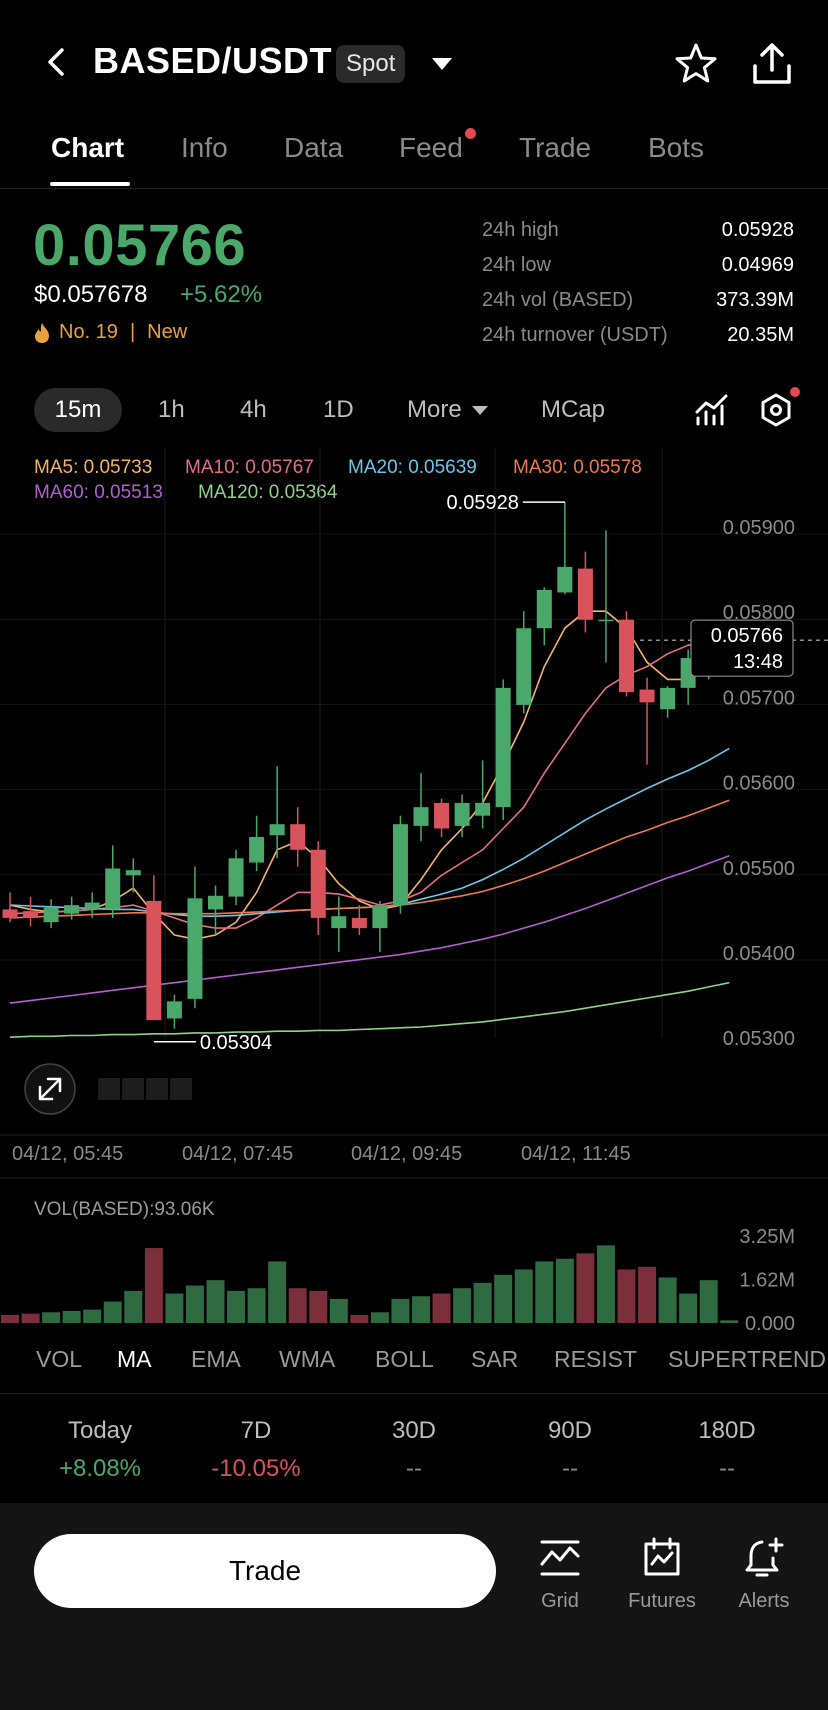  Describe the element at coordinates (213, 60) in the screenshot. I see `pair-title: BASED/USDT` at that location.